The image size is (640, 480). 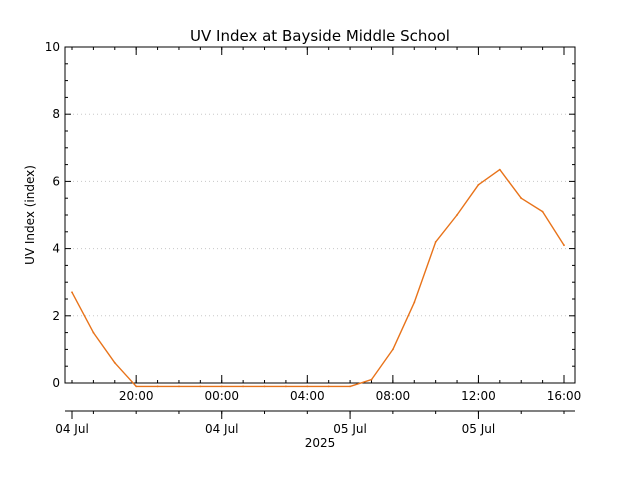 What do you see at coordinates (320, 443) in the screenshot?
I see `x-axis-label: 2025` at bounding box center [320, 443].